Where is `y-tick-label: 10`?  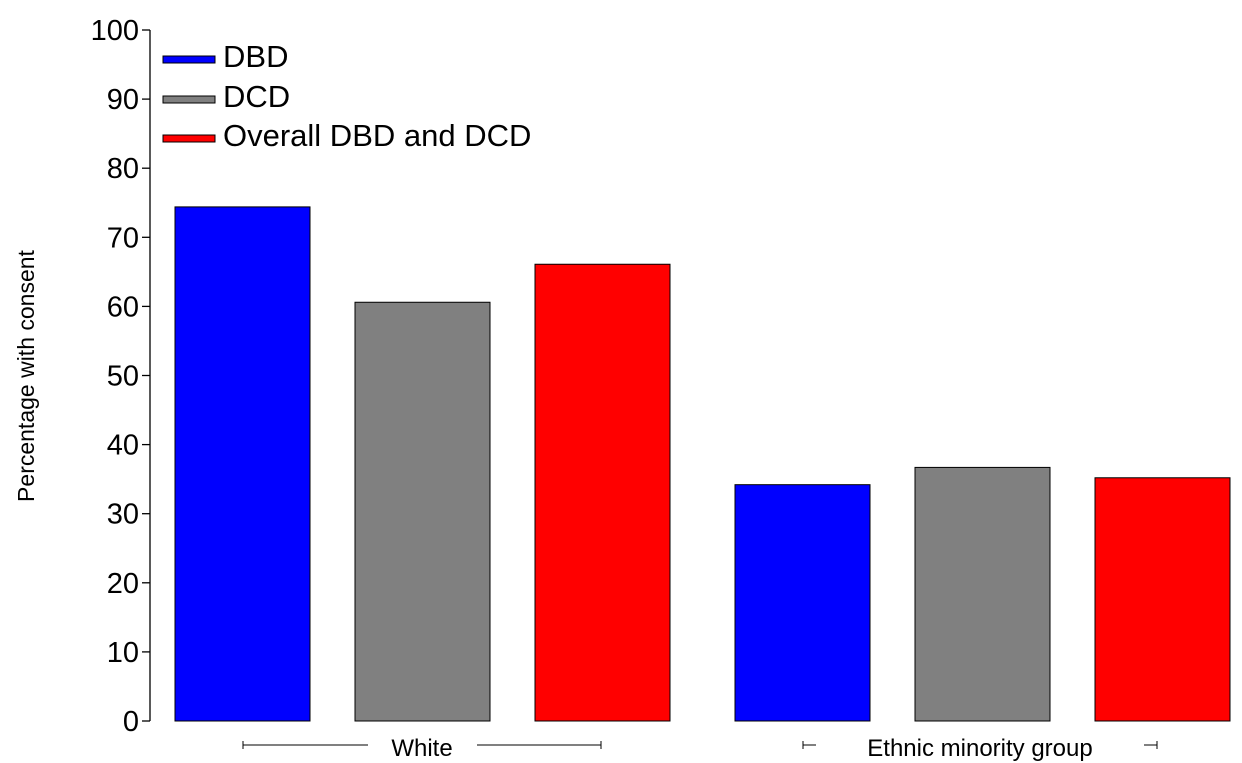
y-tick-label: 10 is located at coordinates (123, 653).